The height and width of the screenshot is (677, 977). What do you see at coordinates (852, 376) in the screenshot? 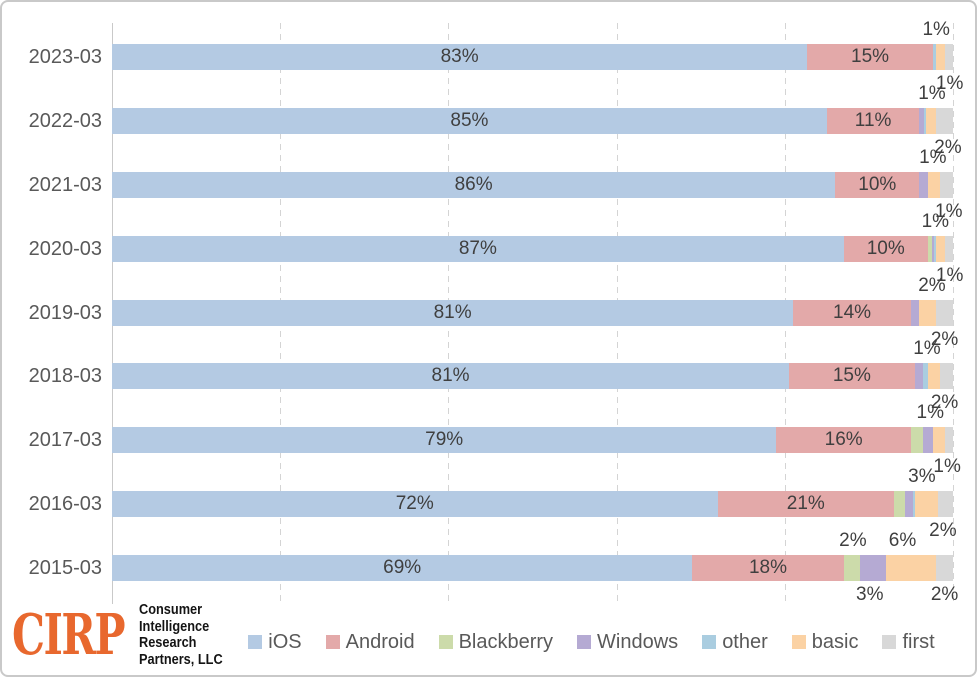
I see `bar-segment-android: 15%` at bounding box center [852, 376].